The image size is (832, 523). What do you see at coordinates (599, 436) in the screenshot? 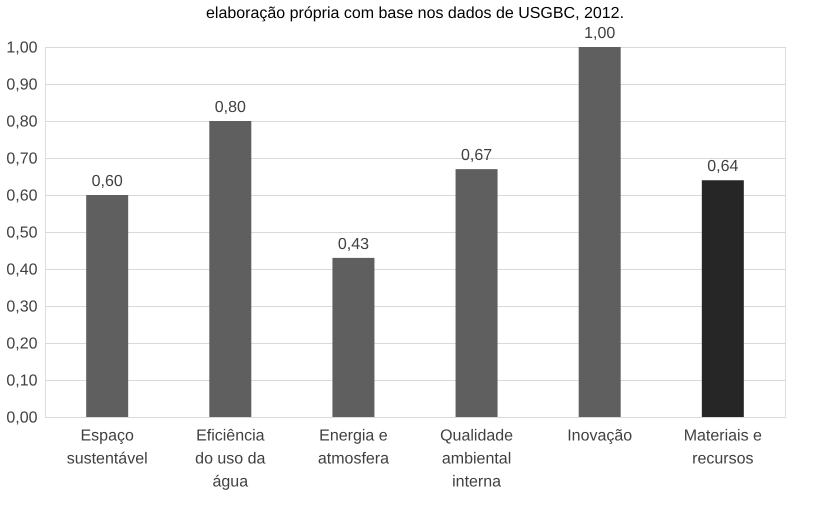
I see `x-tick-label: Inovação` at bounding box center [599, 436].